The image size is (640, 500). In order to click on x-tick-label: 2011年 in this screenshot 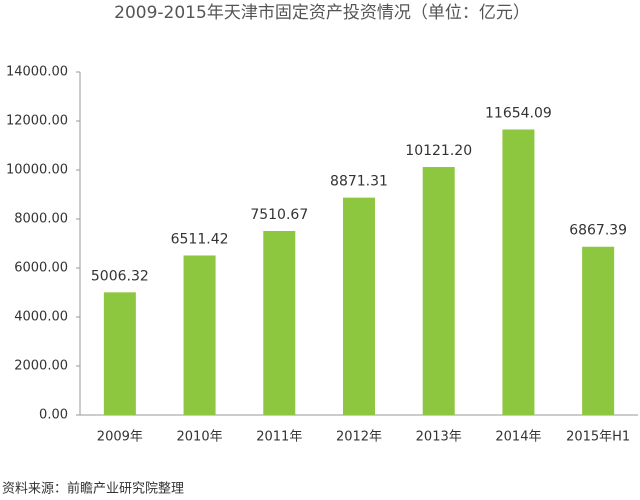, I will do `click(279, 437)`.